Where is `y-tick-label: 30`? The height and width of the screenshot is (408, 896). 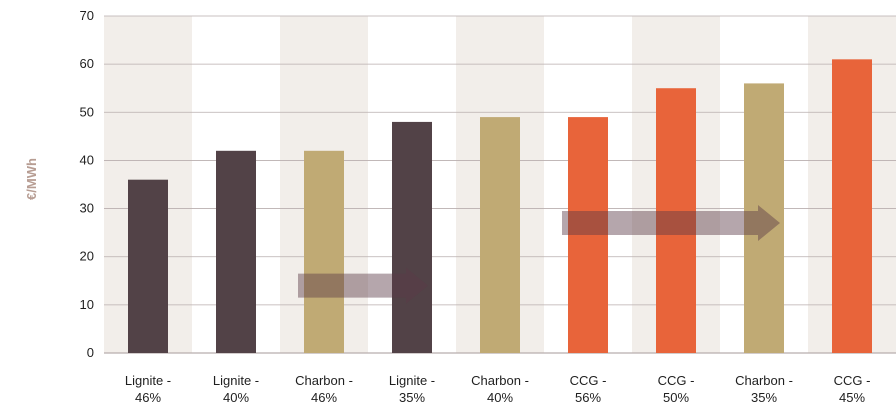 y-tick-label: 30 is located at coordinates (87, 208).